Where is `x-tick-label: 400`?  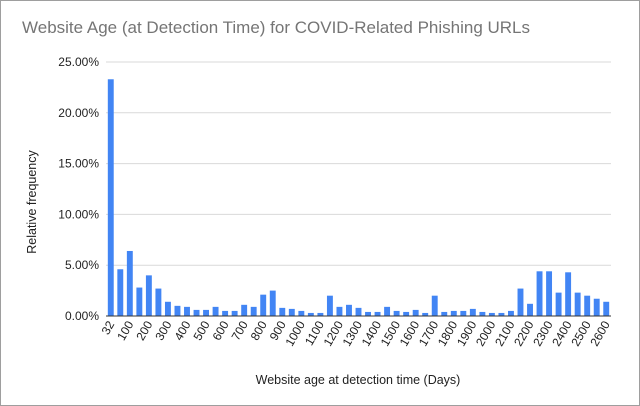 x-tick-label: 400 is located at coordinates (182, 330).